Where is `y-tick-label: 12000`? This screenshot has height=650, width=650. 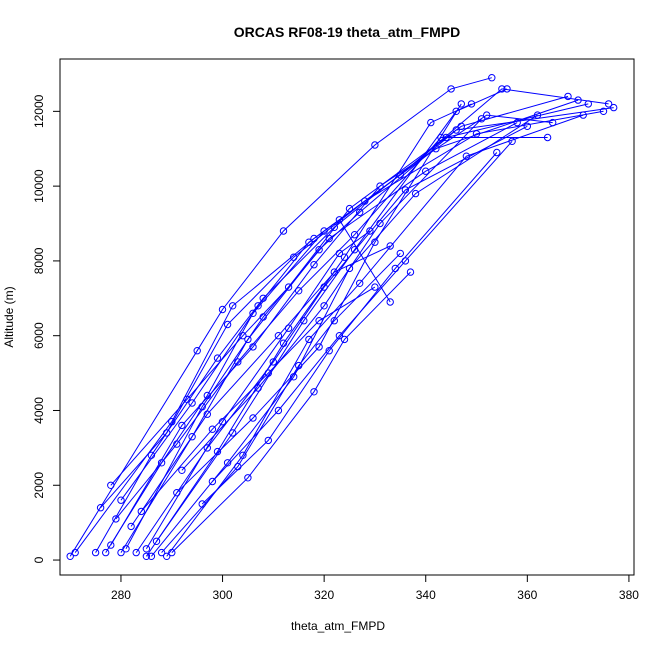
y-tick-label: 12000 is located at coordinates (39, 111).